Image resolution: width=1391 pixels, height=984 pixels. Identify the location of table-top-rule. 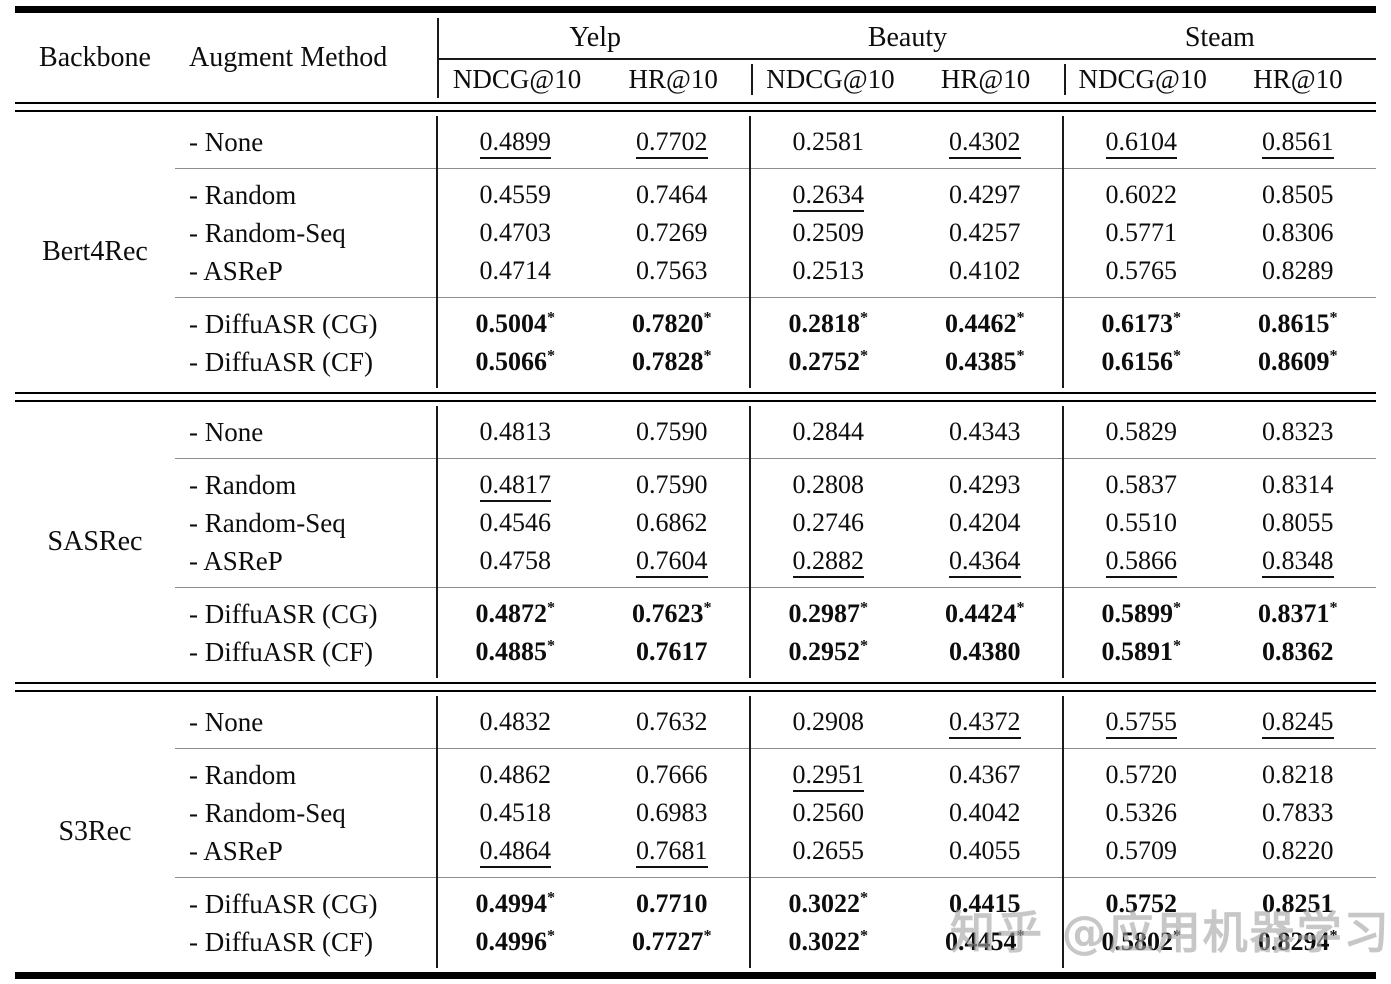
(695, 9).